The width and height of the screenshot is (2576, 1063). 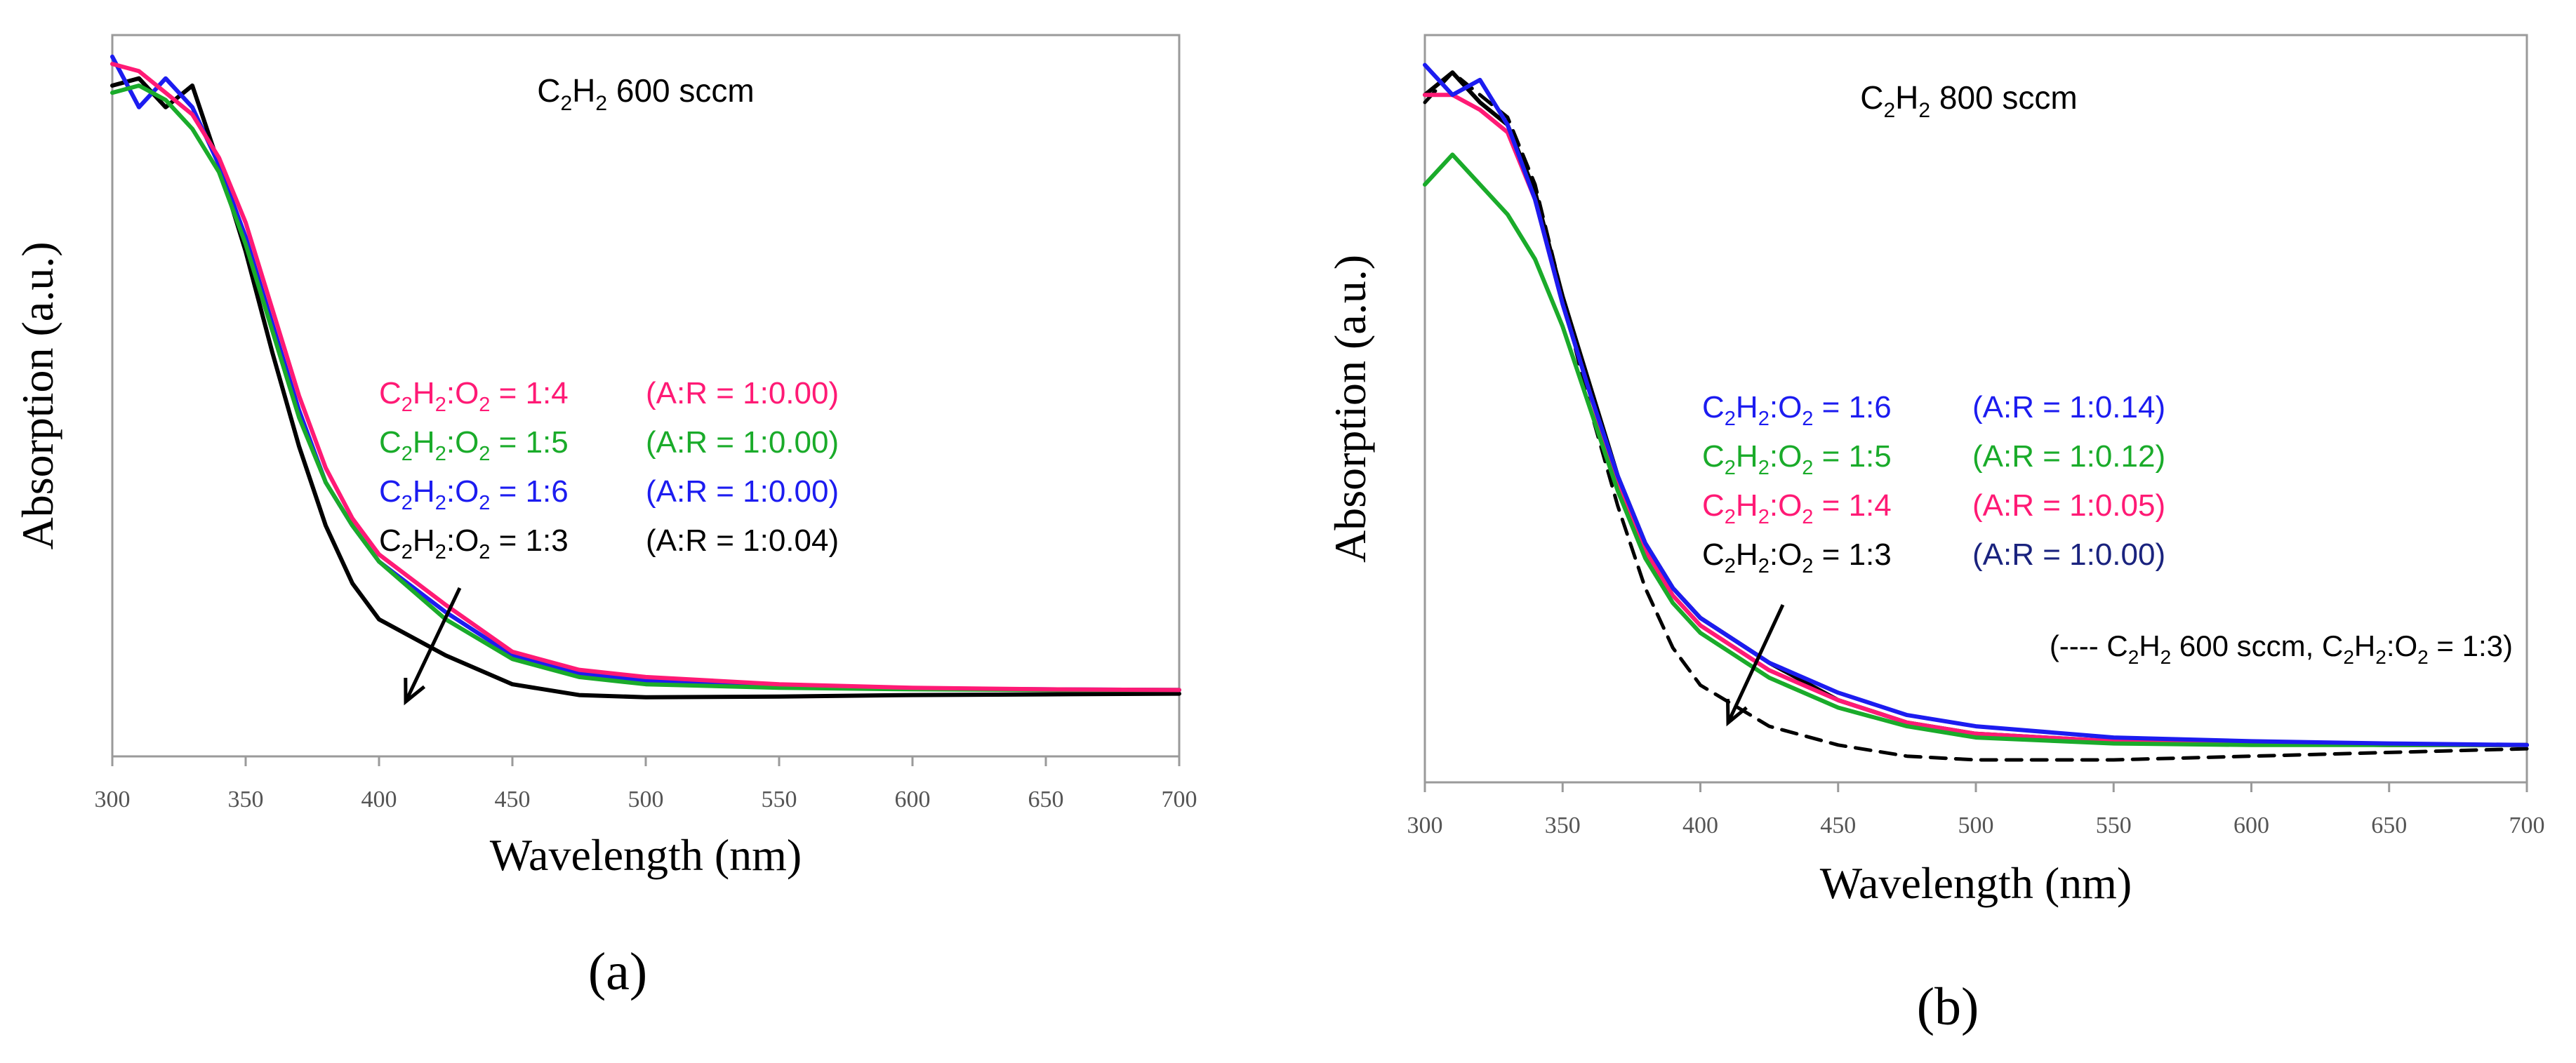 I want to click on dashed-line-note: (---- C2H2 600 sccm, C2H2:O2 = 1:3), so click(x=2281, y=648).